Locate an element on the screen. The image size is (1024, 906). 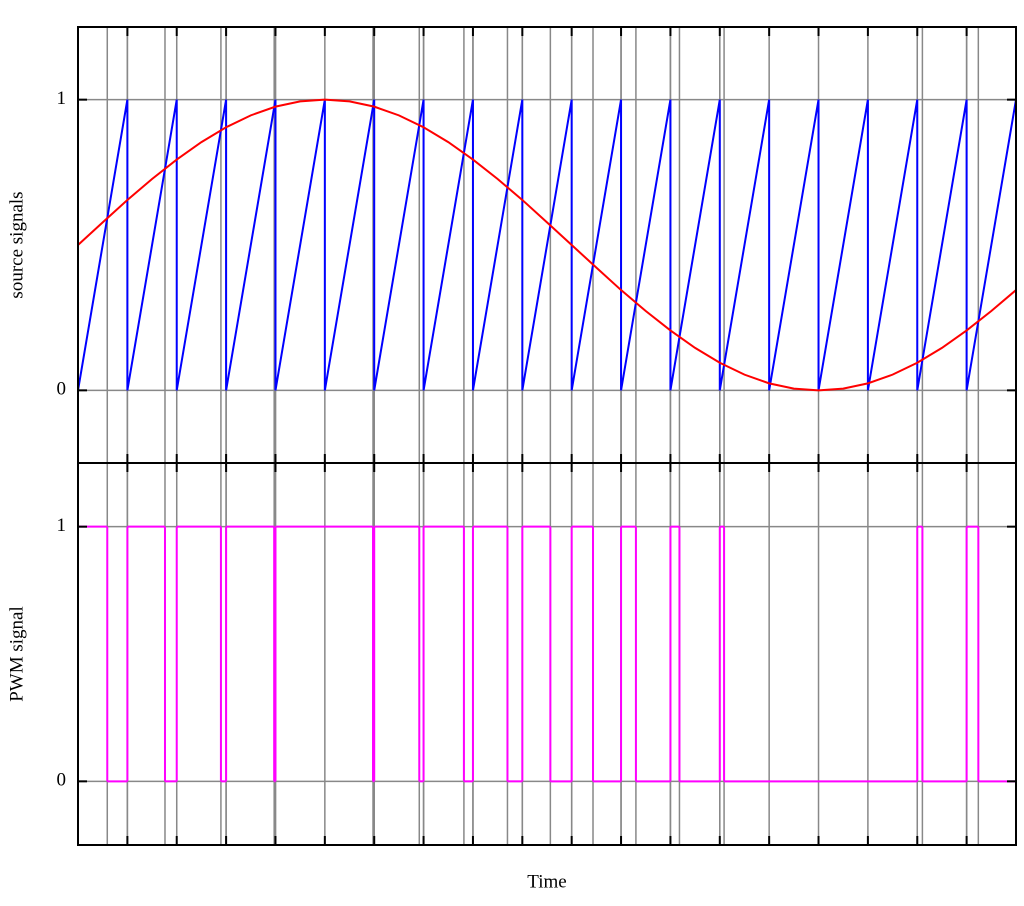
x-axis-label: Time is located at coordinates (546, 881).